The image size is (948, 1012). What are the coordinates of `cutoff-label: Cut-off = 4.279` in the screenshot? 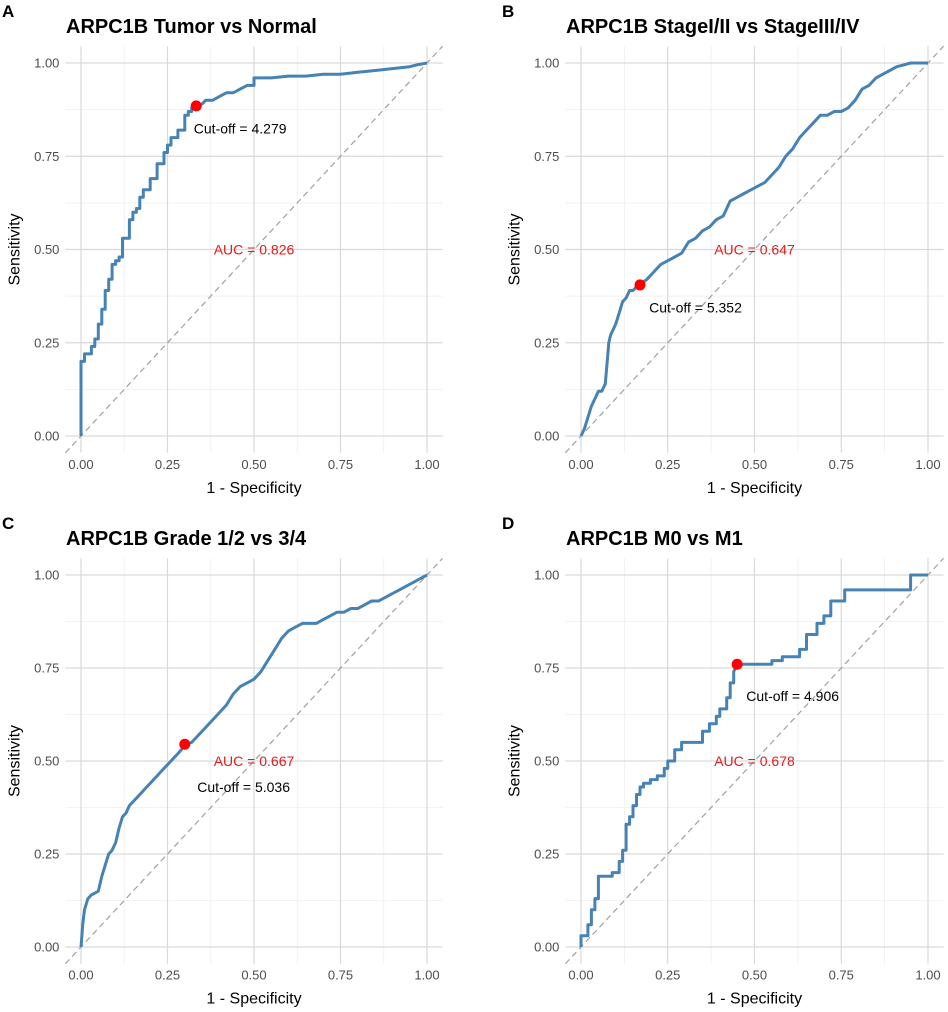 It's located at (240, 128).